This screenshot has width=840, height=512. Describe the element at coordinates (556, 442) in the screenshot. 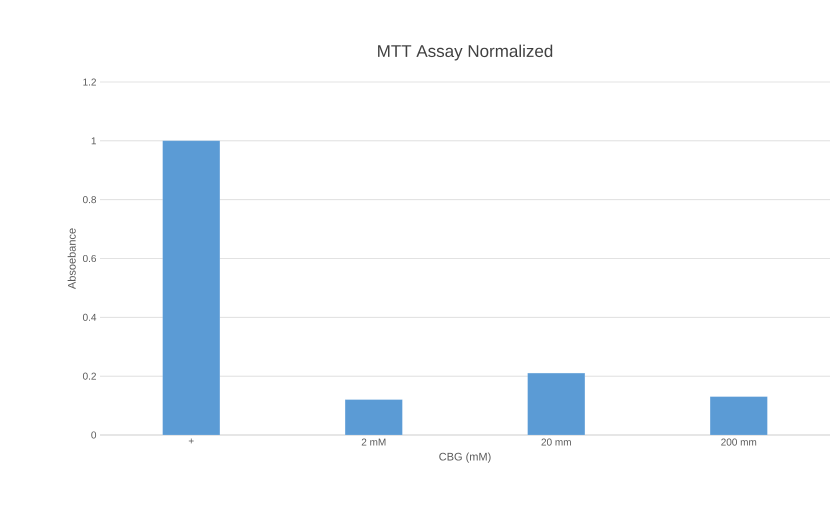

I see `x-tick-label: 20 mm` at that location.